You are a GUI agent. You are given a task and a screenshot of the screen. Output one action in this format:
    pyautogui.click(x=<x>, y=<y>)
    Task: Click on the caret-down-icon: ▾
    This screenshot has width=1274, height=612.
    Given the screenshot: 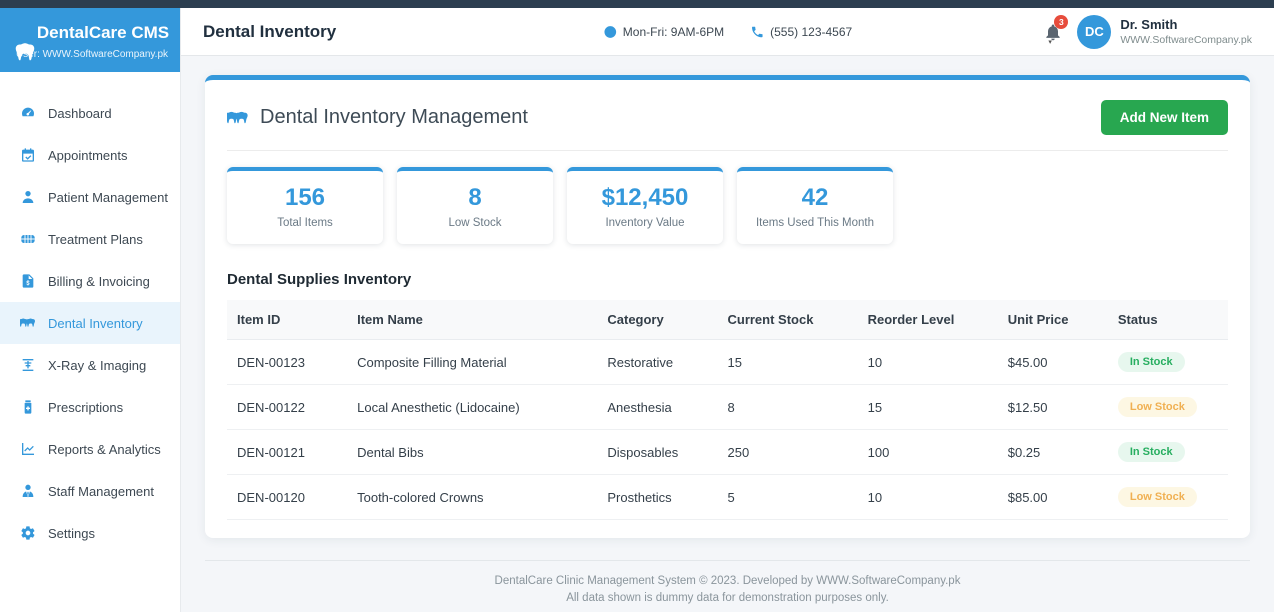 What is the action you would take?
    pyautogui.click(x=1050, y=42)
    